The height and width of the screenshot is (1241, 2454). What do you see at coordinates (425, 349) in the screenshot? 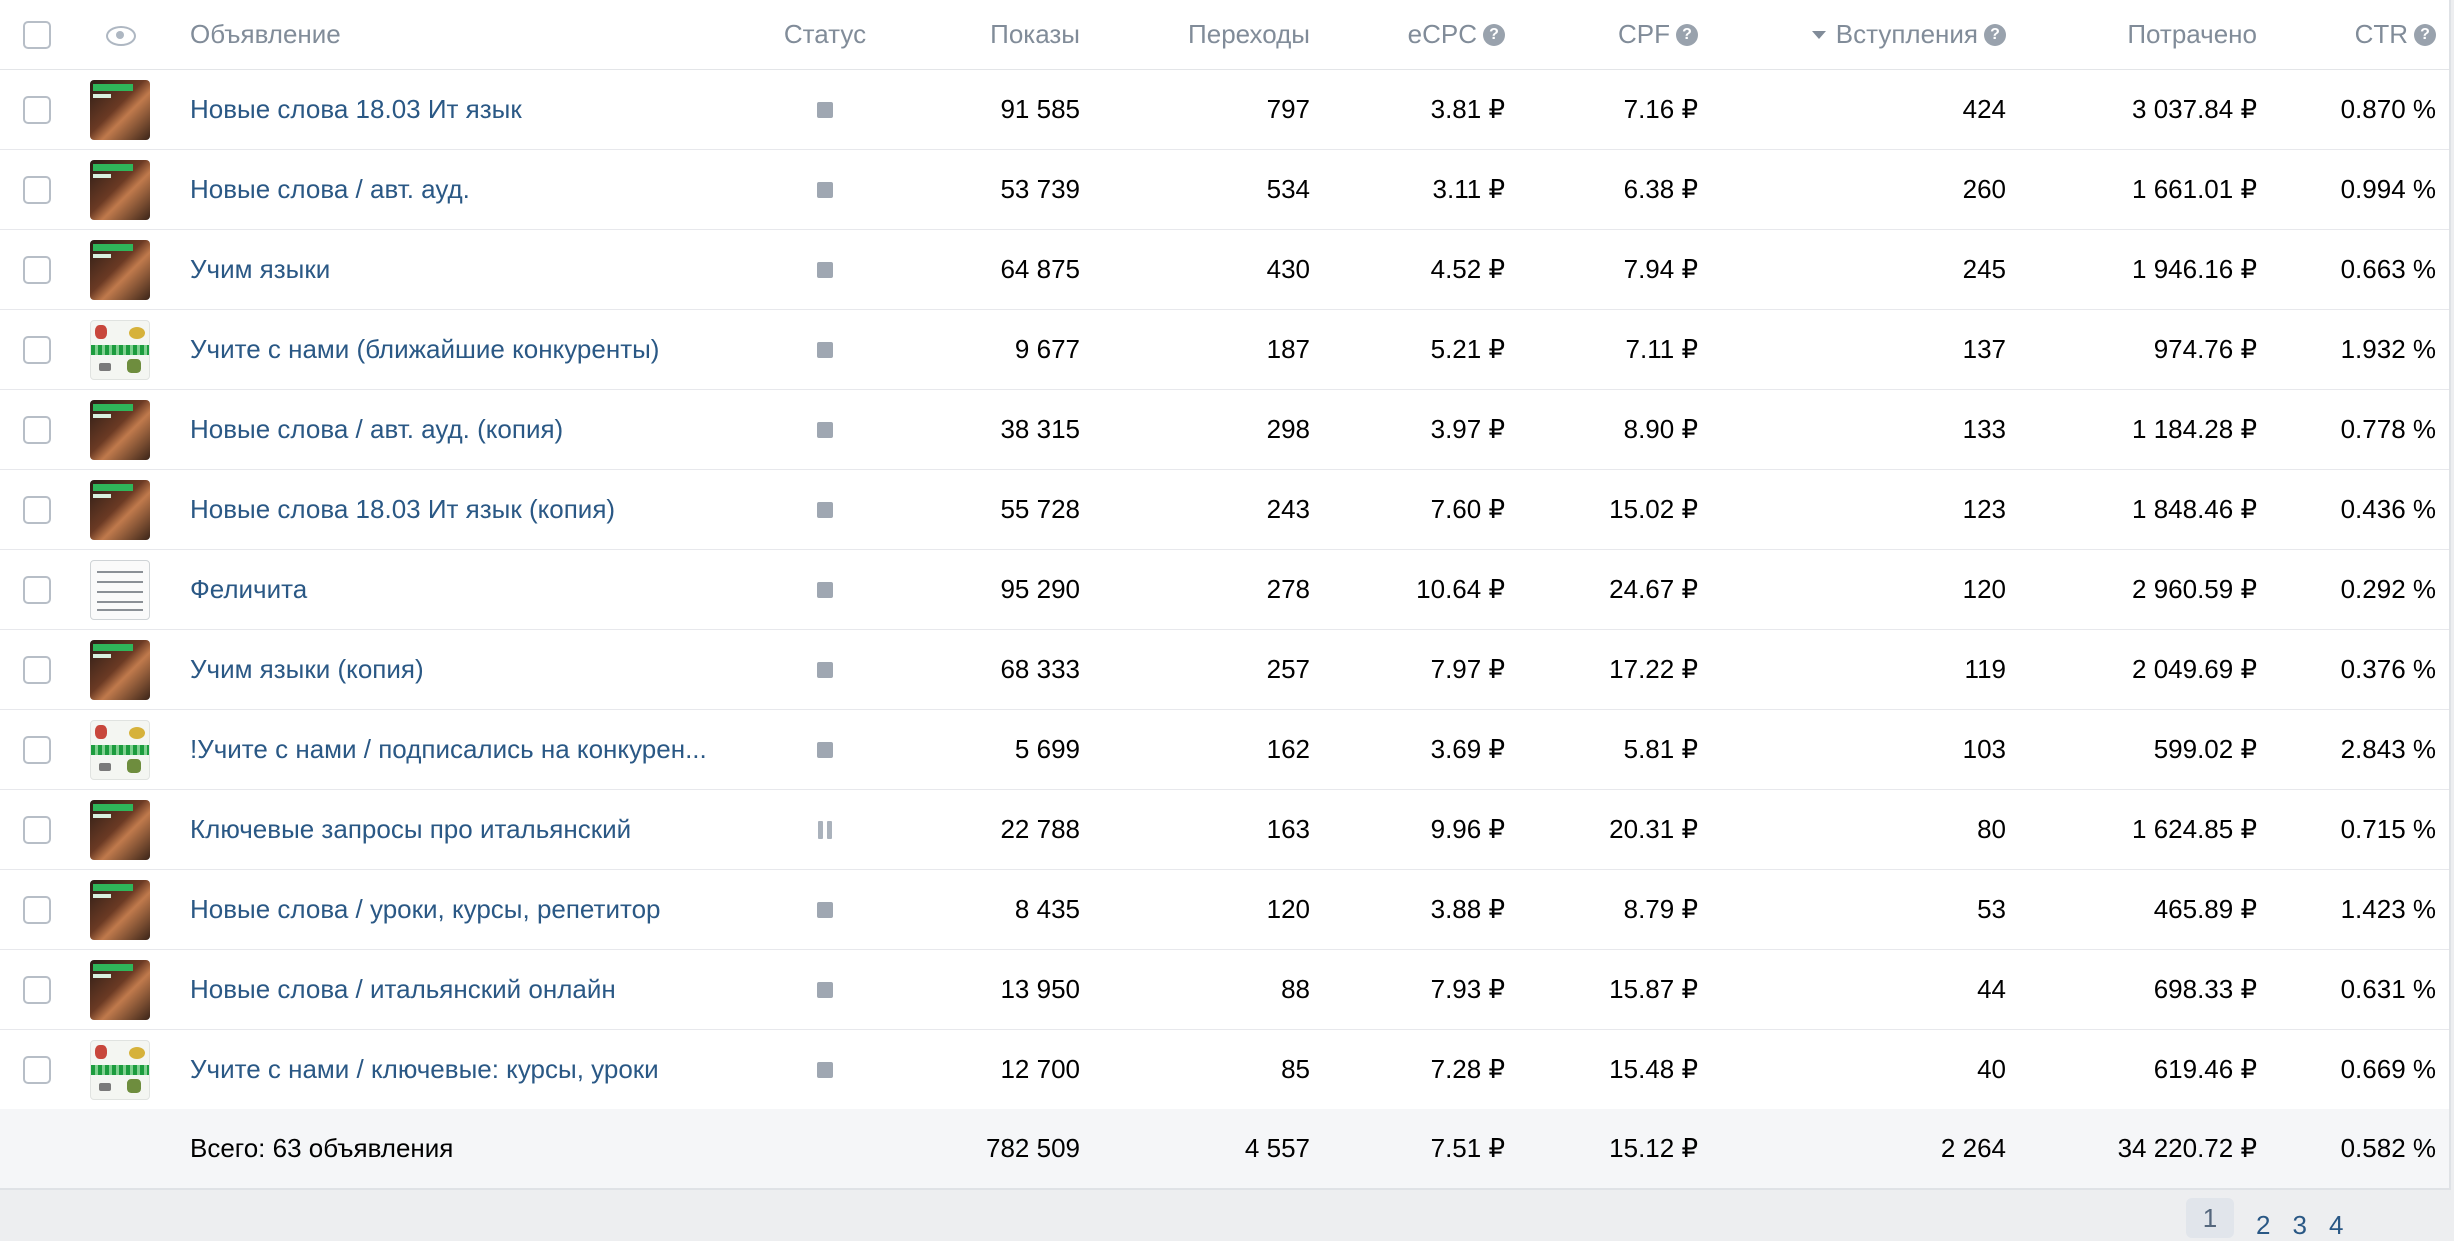
I see `ad-name-link: Учите с нами (ближайшие конкуренты)` at bounding box center [425, 349].